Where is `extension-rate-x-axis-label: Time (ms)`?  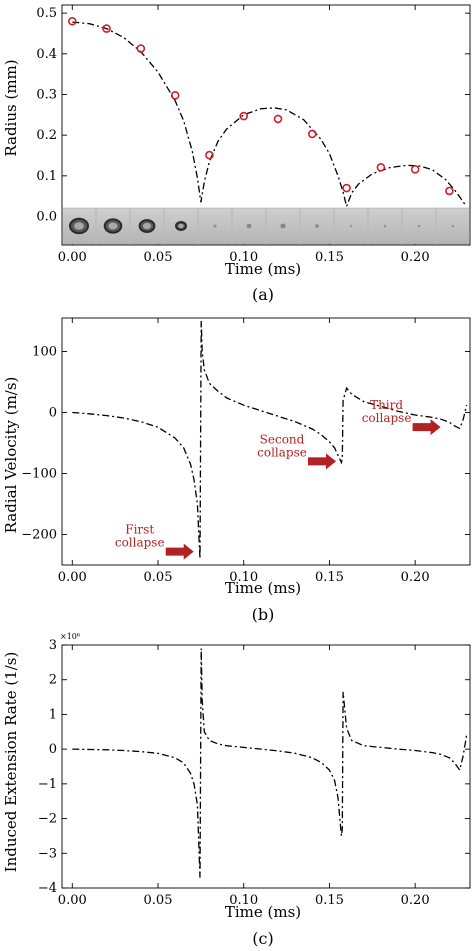
extension-rate-x-axis-label: Time (ms) is located at coordinates (263, 912).